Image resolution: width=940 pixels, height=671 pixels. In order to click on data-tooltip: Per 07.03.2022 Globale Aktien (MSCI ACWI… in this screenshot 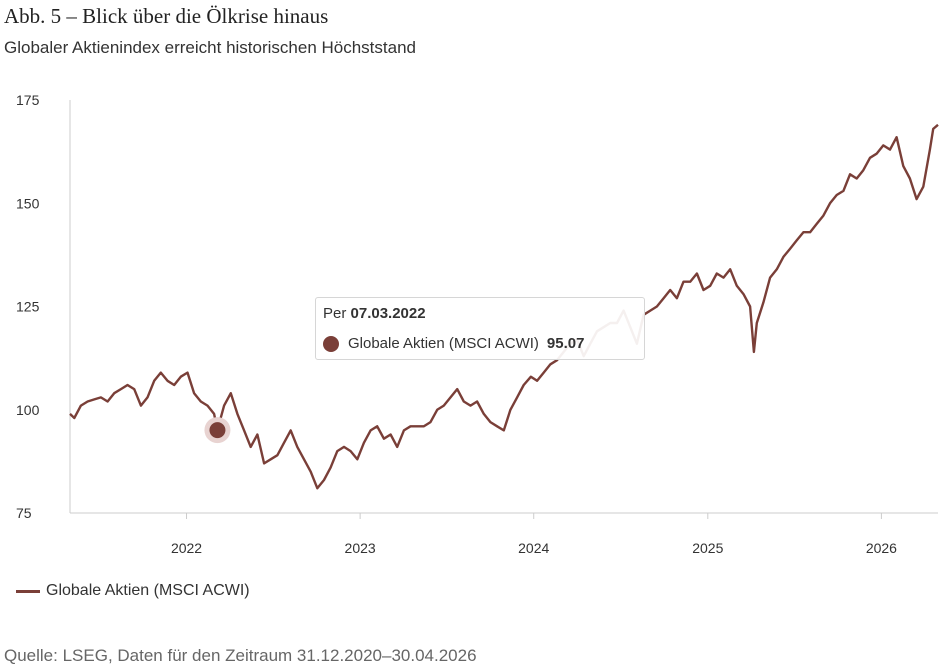, I will do `click(480, 328)`.